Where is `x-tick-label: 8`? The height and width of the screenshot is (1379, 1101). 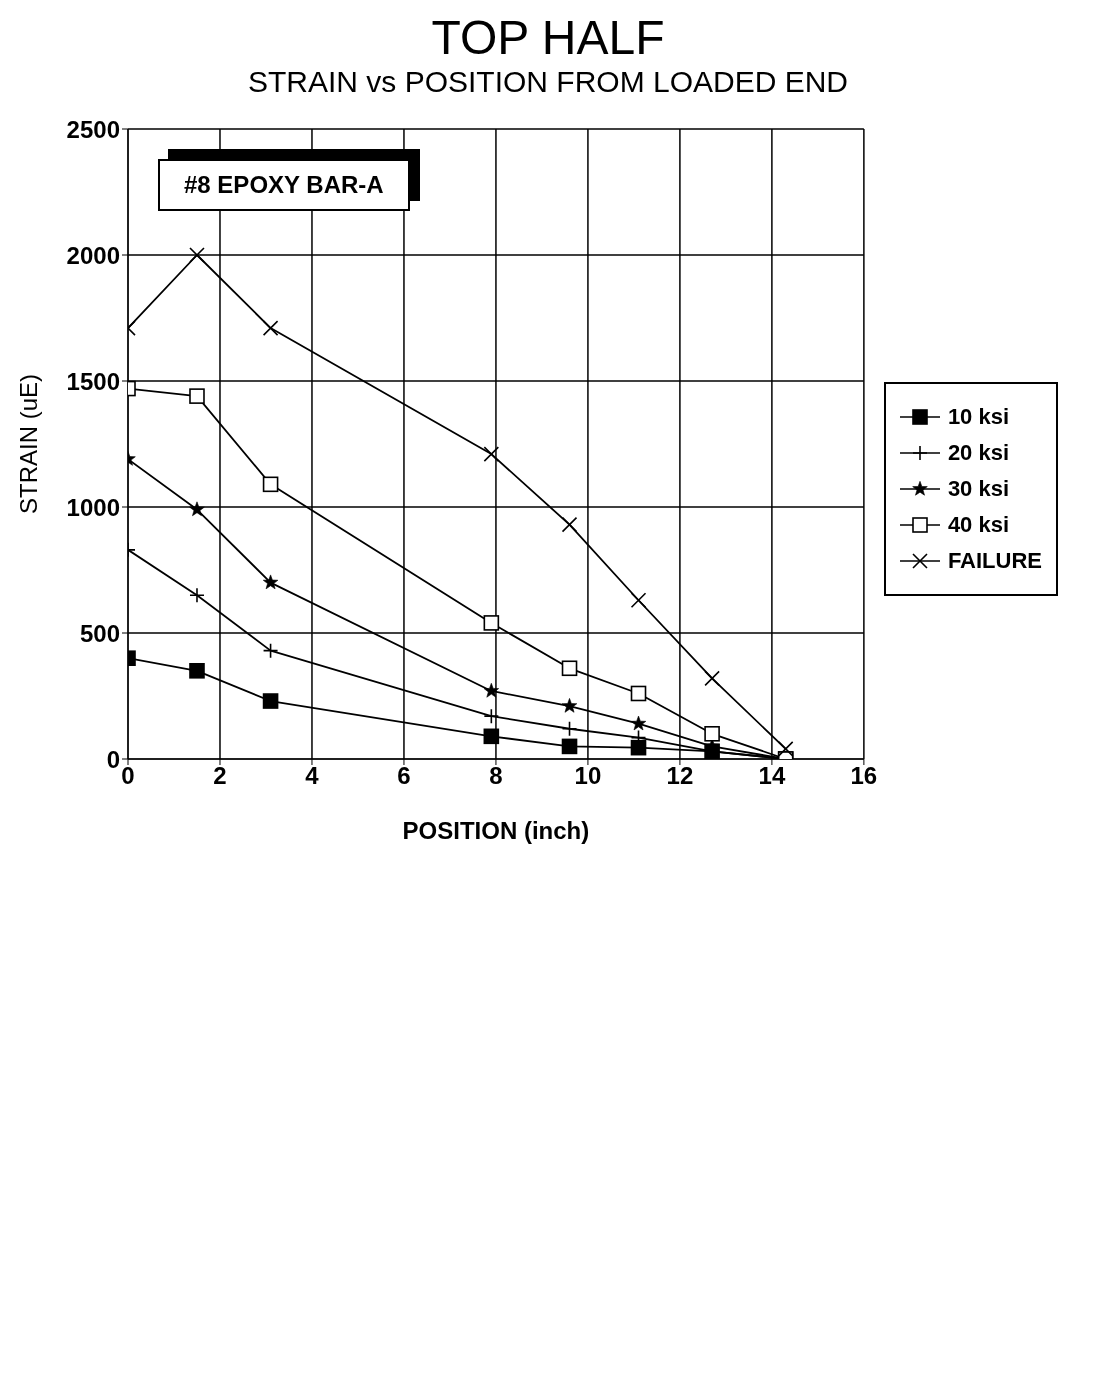
x-tick-label: 8 is located at coordinates (496, 776).